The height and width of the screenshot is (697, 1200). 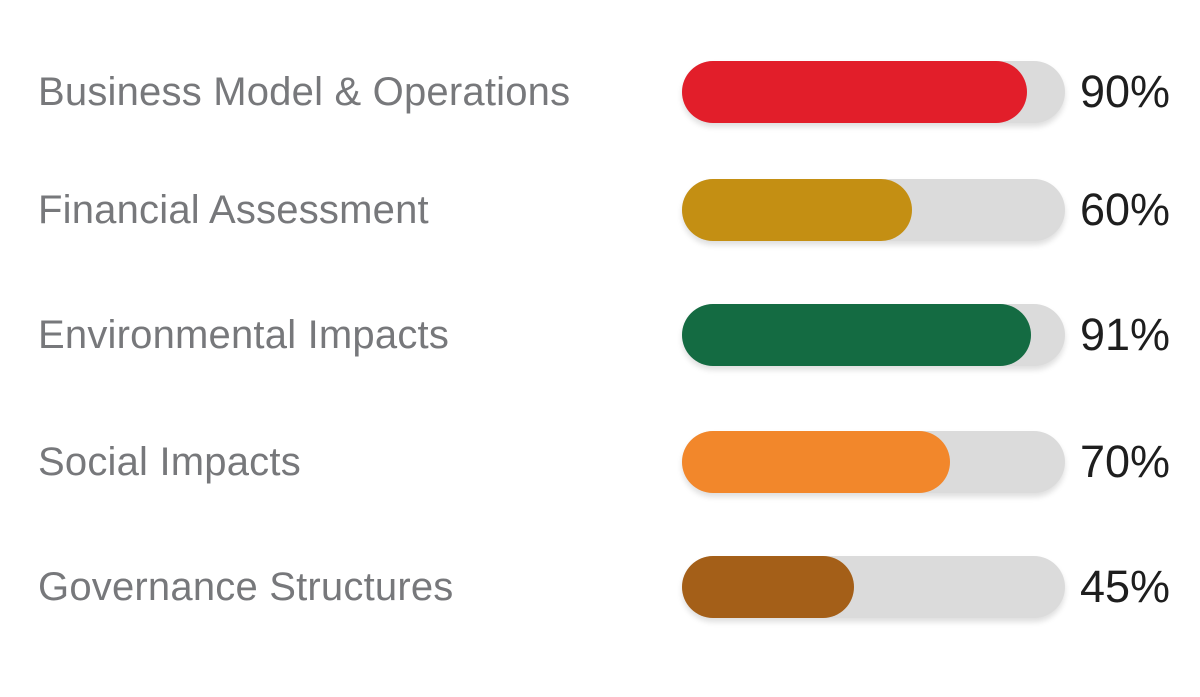 I want to click on value-label: 60%, so click(x=1125, y=209).